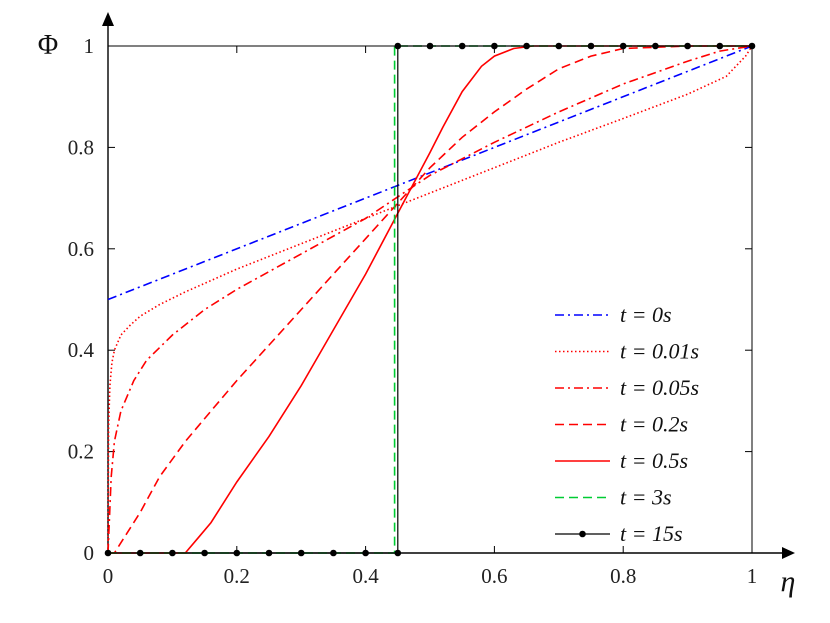 Image resolution: width=830 pixels, height=623 pixels. What do you see at coordinates (654, 424) in the screenshot?
I see `legend-label-3: t = 0.2s` at bounding box center [654, 424].